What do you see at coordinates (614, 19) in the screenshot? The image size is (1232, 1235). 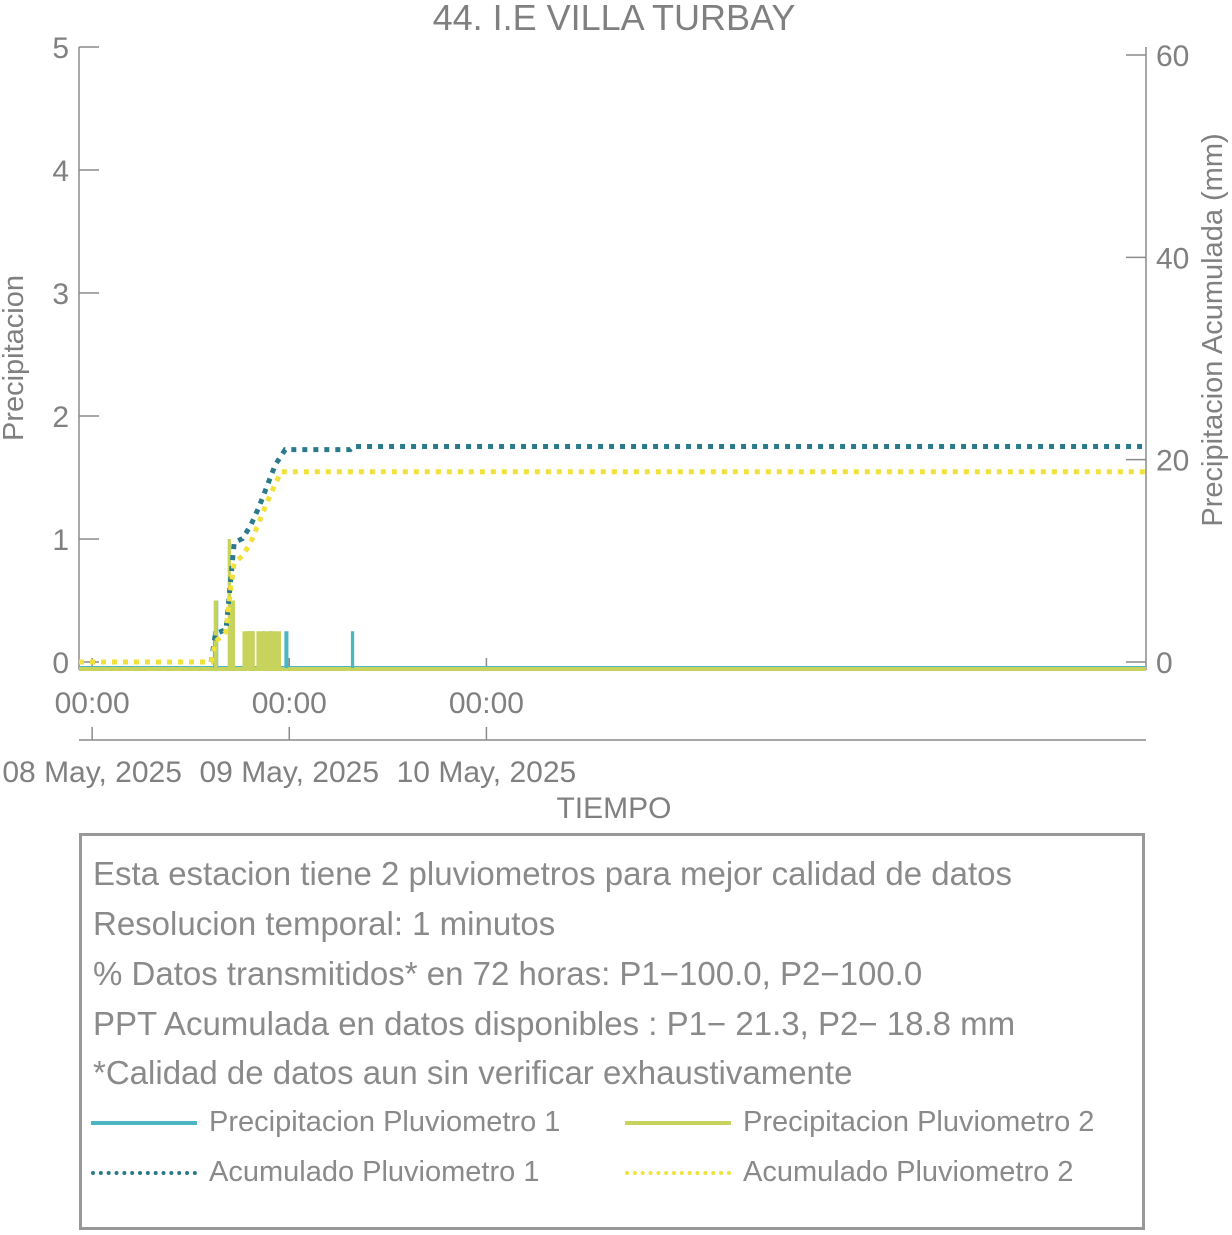 I see `chart-title: 44. I.E VILLA TURBAY` at bounding box center [614, 19].